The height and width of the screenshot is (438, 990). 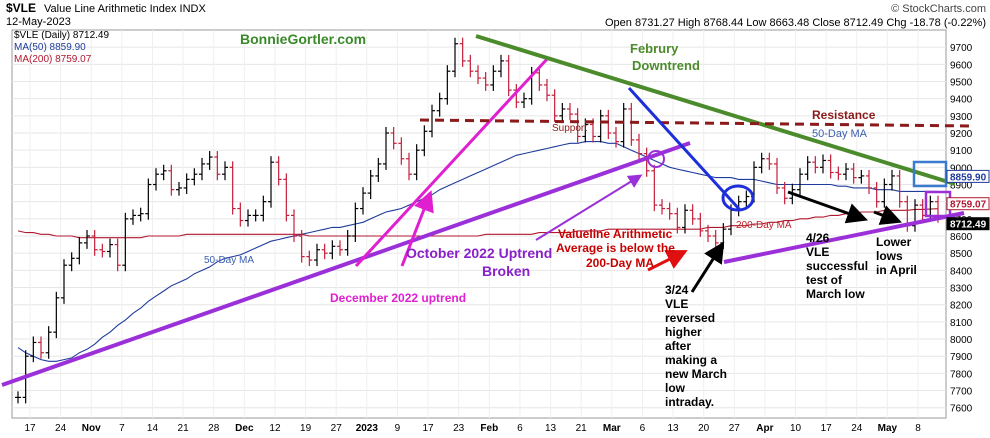 I want to click on x-tick-label: 12, so click(x=275, y=428).